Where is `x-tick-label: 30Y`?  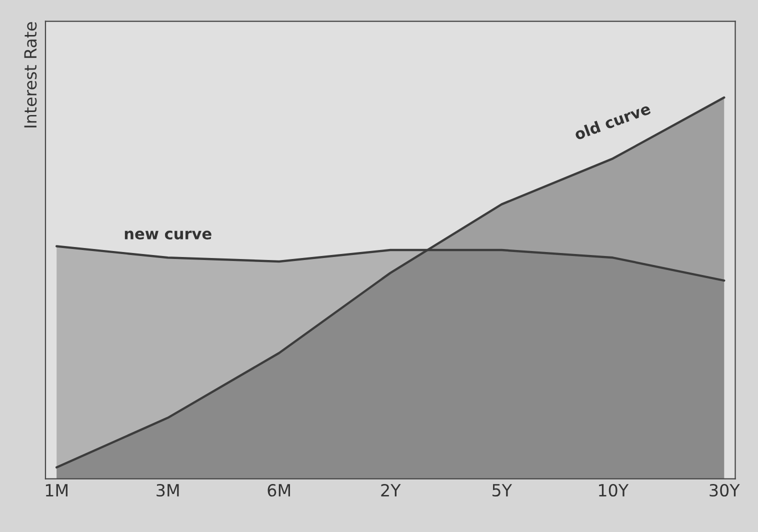 x-tick-label: 30Y is located at coordinates (725, 490).